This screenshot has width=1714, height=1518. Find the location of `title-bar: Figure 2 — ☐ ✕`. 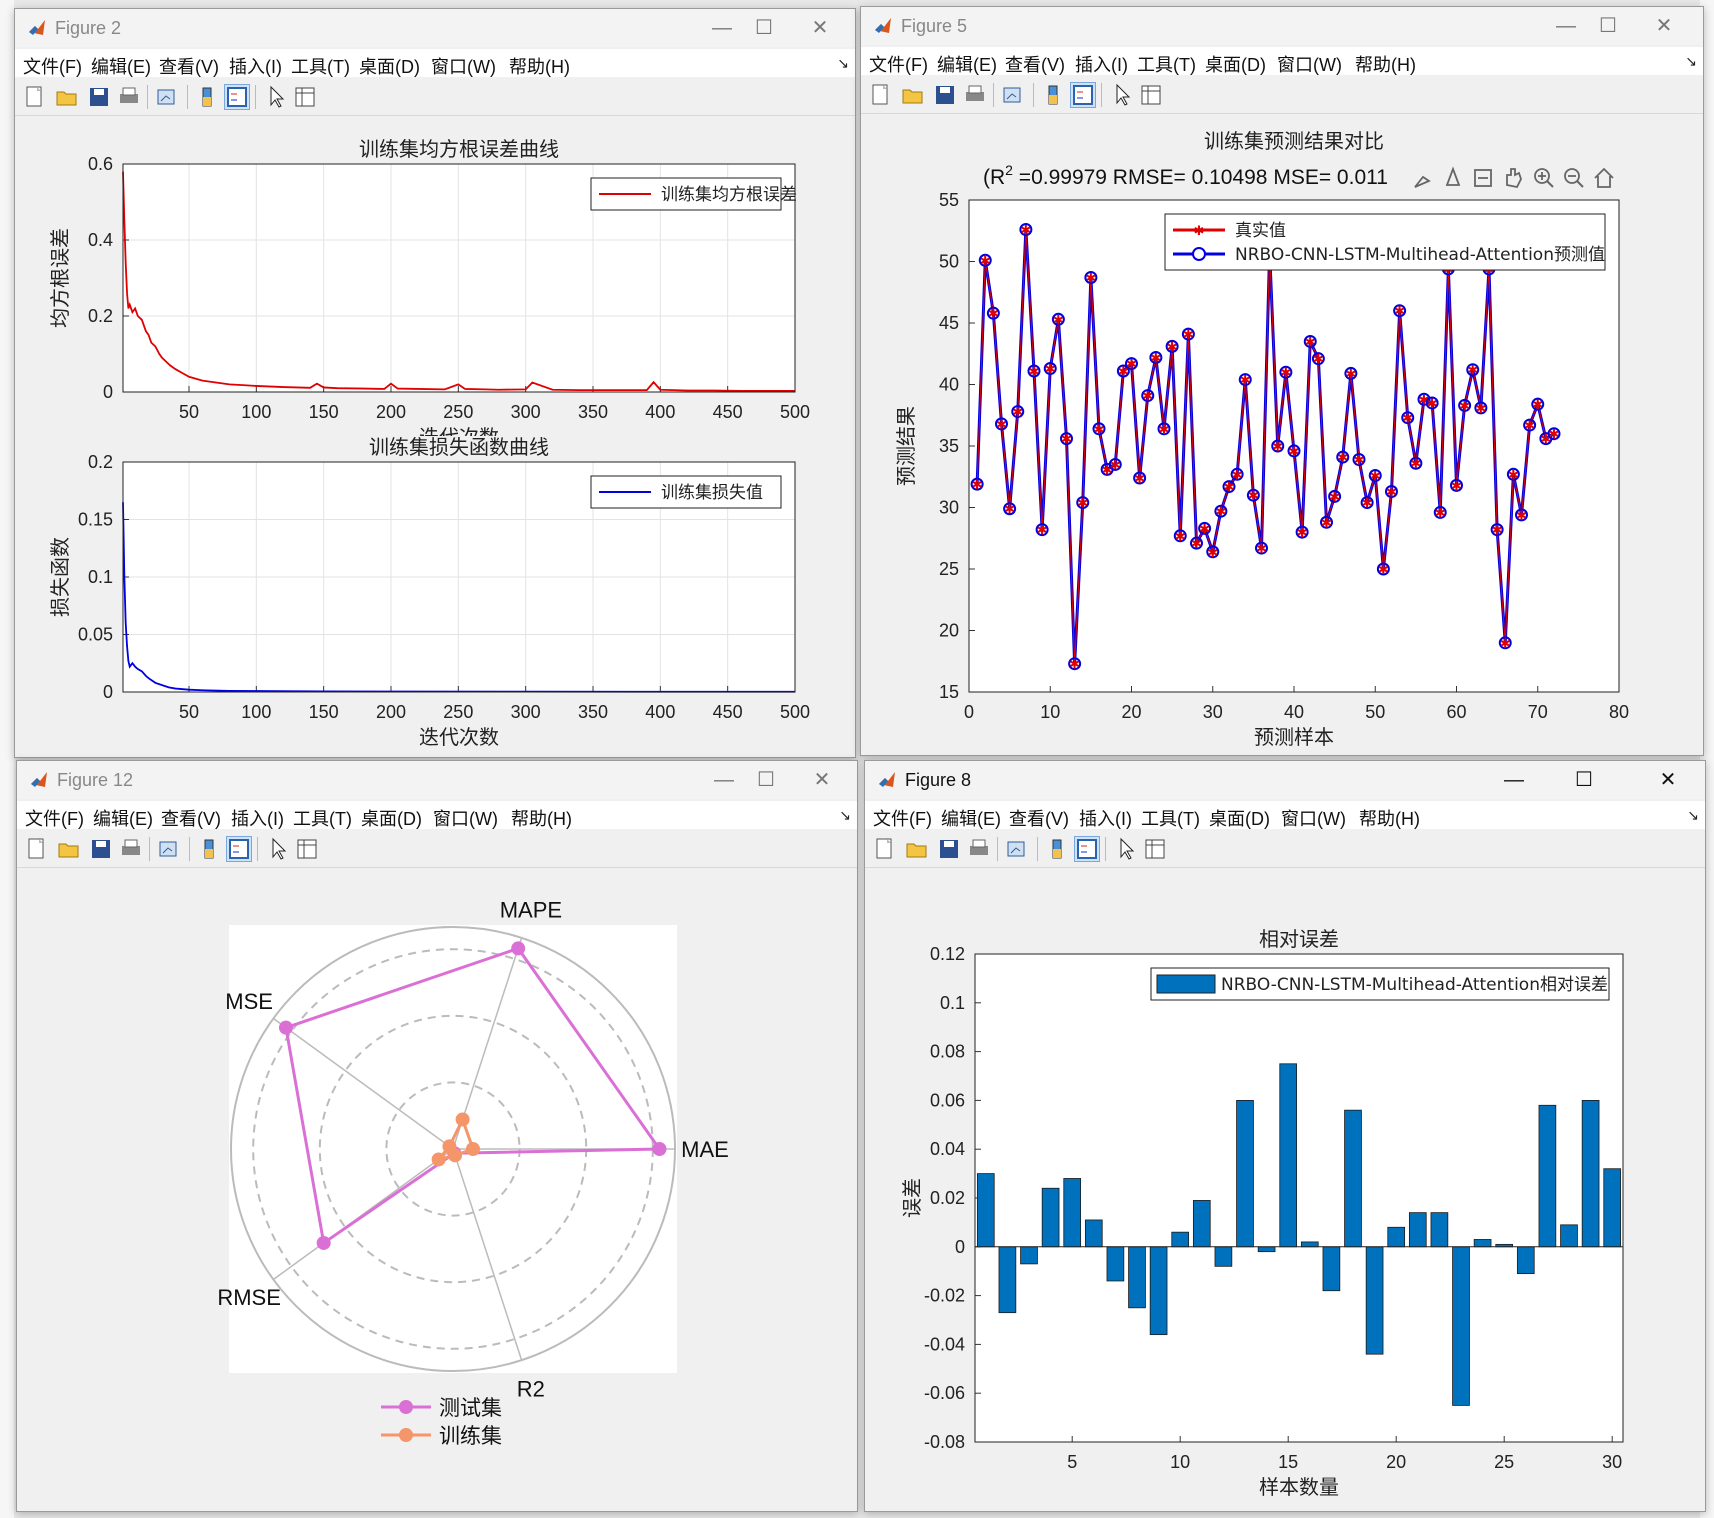

title-bar: Figure 2 — ☐ ✕ is located at coordinates (435, 28).